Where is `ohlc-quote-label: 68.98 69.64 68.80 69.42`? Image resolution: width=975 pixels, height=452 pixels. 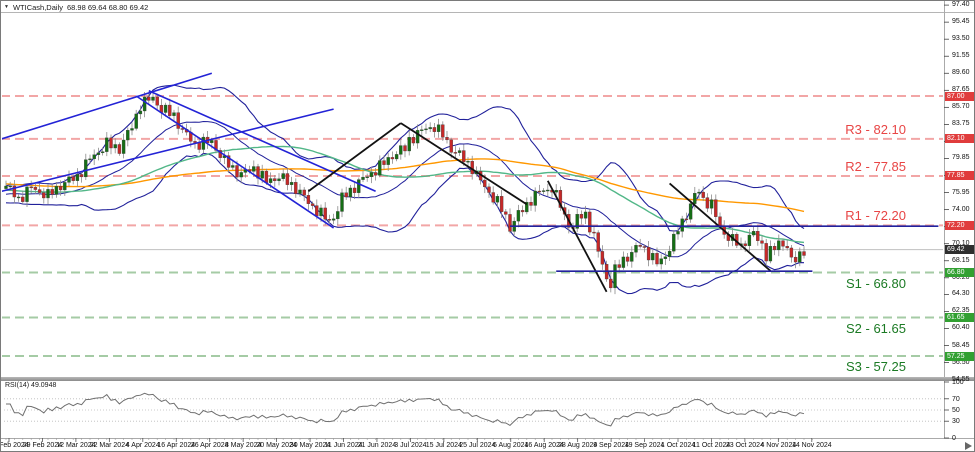
ohlc-quote-label: 68.98 69.64 68.80 69.42 is located at coordinates (107, 7).